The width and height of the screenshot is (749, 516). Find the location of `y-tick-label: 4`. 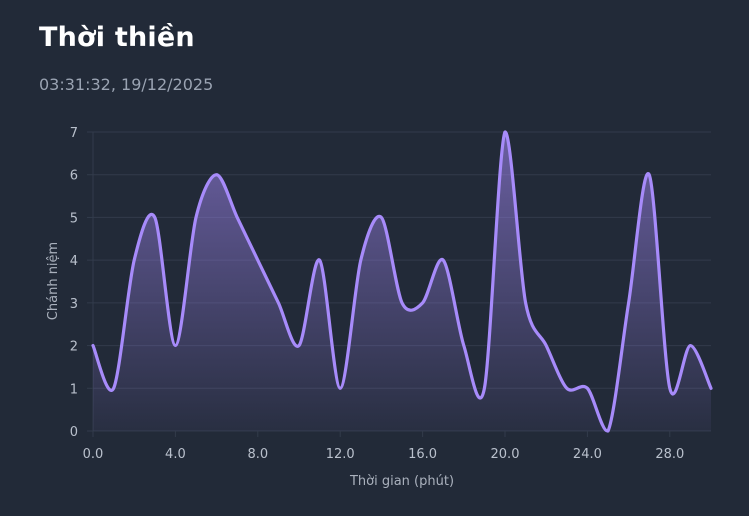

y-tick-label: 4 is located at coordinates (74, 261).